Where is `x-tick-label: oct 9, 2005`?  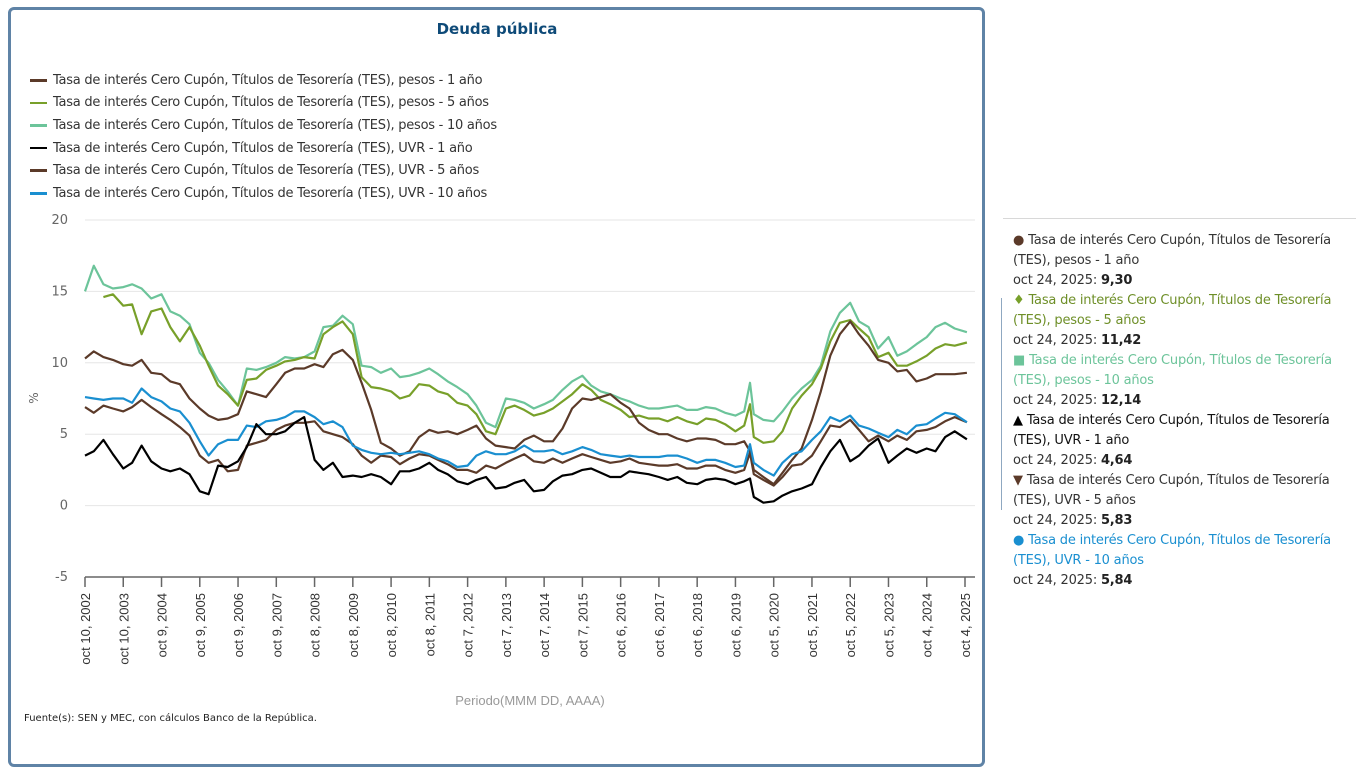
x-tick-label: oct 9, 2005 is located at coordinates (200, 625).